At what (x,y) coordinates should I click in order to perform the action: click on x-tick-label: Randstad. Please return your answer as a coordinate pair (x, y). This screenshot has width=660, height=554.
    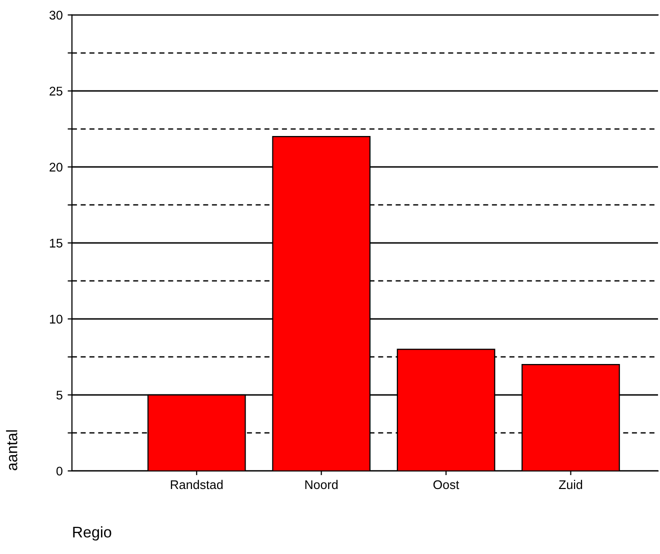
    Looking at the image, I should click on (196, 485).